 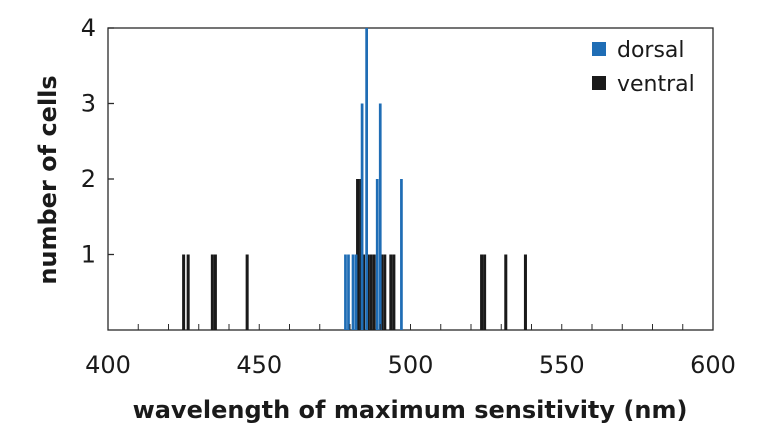 I want to click on legend-swatch-dorsal, so click(x=599, y=49).